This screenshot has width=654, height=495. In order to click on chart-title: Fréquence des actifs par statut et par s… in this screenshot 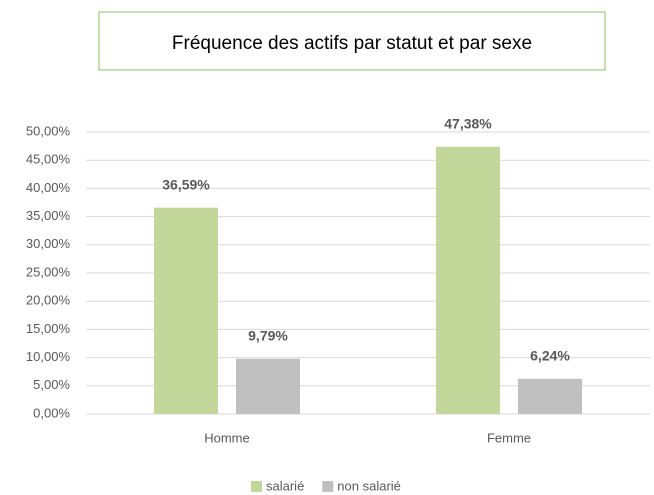, I will do `click(352, 43)`.